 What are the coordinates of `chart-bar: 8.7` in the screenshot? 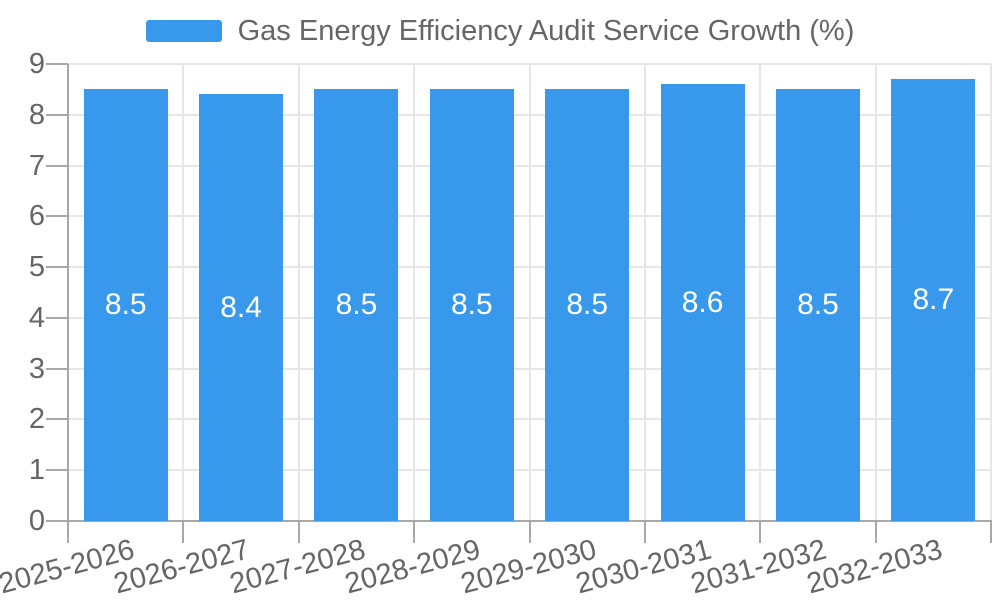 It's located at (933, 300).